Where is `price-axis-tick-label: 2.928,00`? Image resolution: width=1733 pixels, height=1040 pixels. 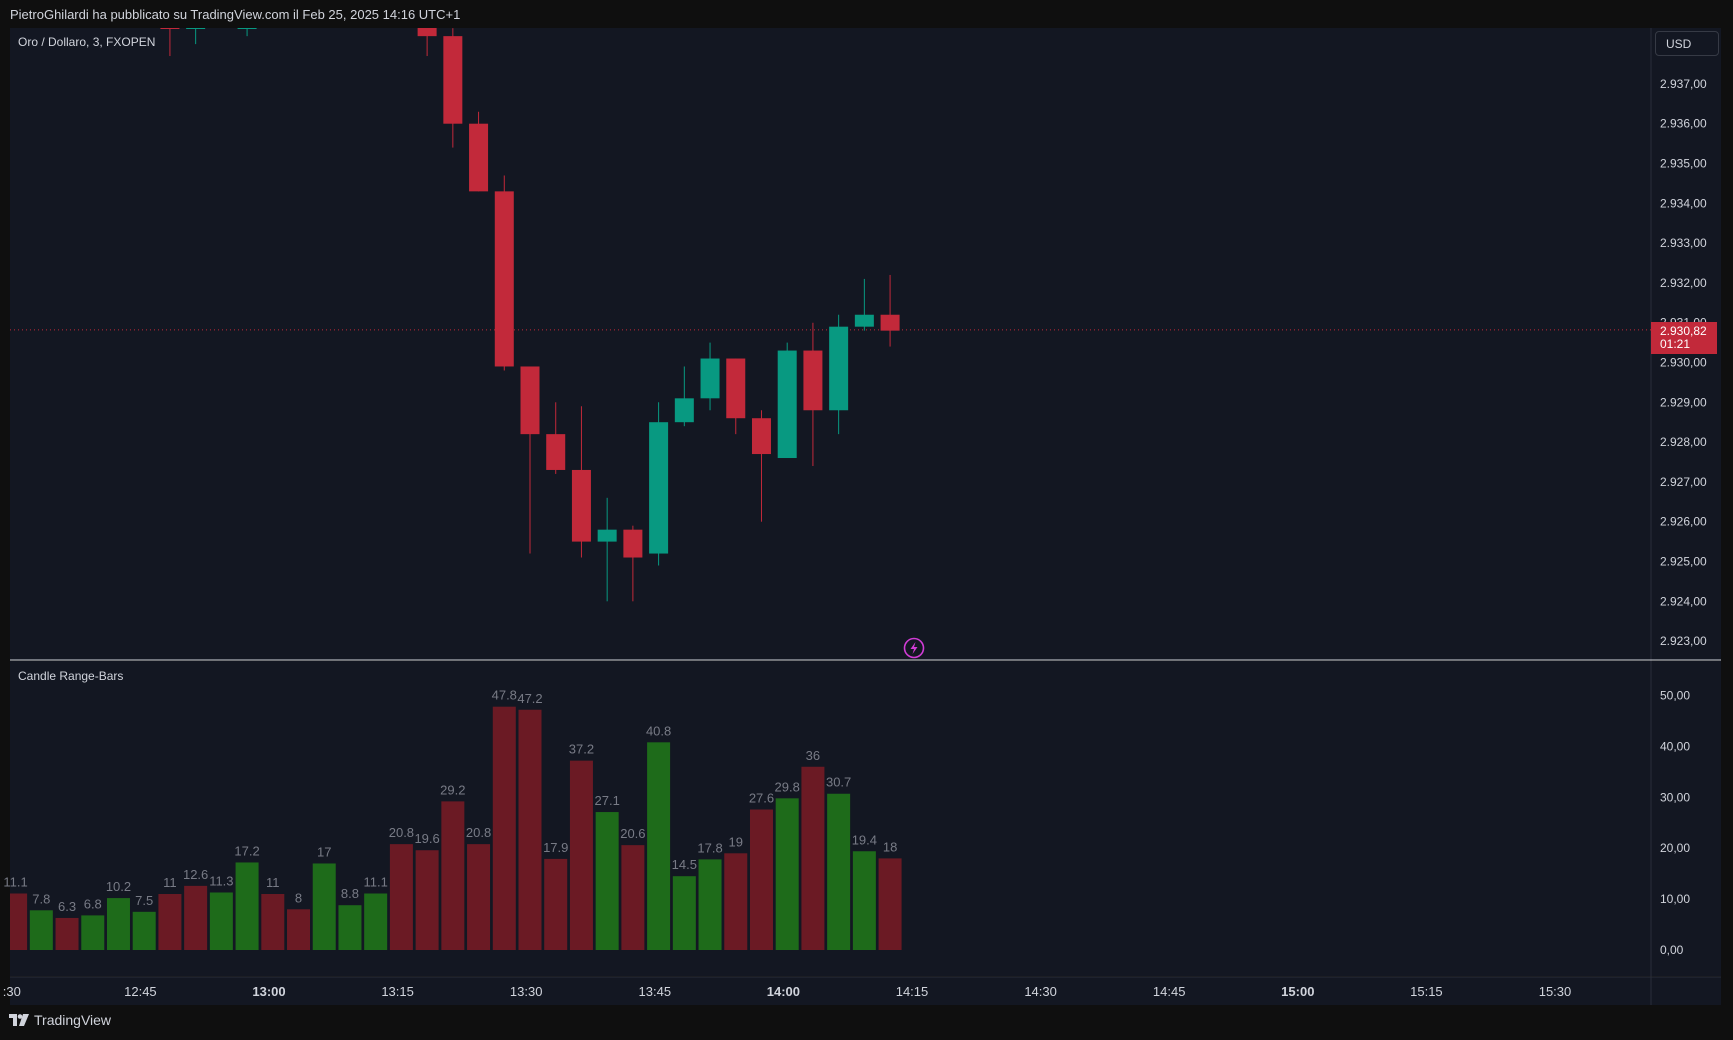
price-axis-tick-label: 2.928,00 is located at coordinates (1683, 442).